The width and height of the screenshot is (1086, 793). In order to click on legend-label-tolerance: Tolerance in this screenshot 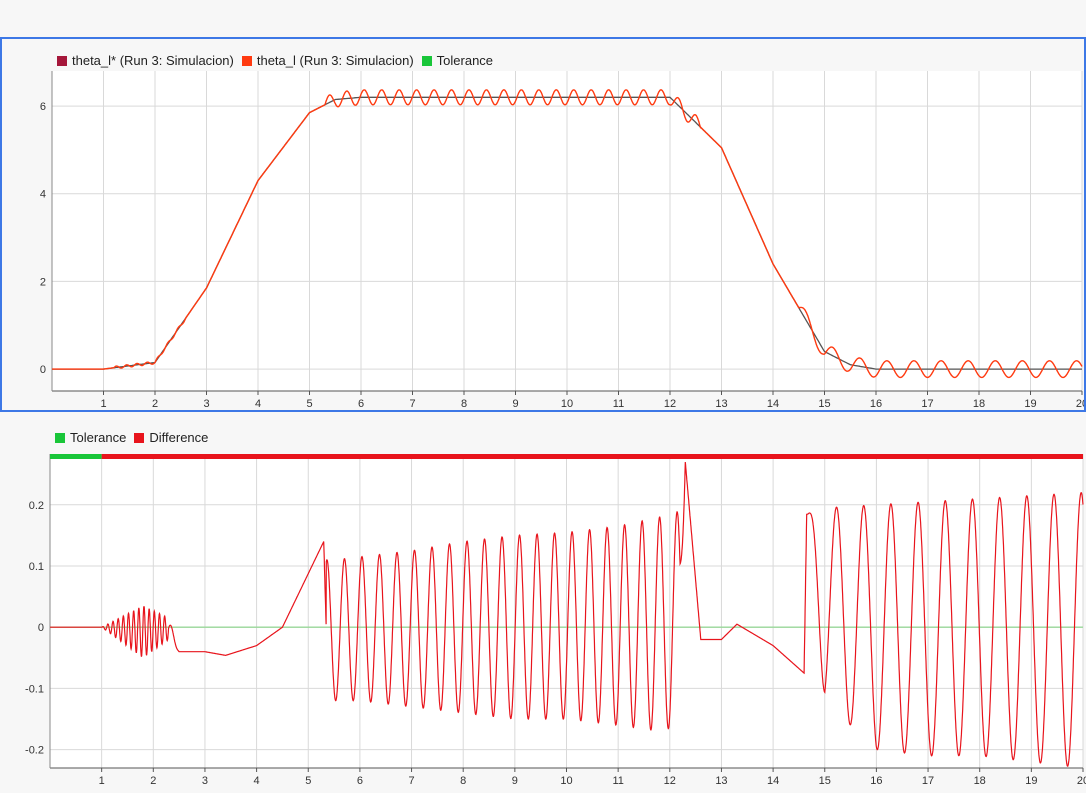, I will do `click(465, 60)`.